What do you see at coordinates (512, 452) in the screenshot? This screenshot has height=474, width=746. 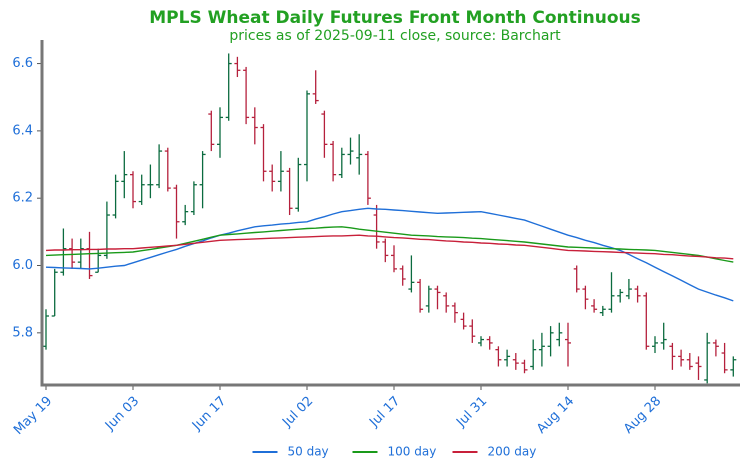 I see `legend-label: 200 day` at bounding box center [512, 452].